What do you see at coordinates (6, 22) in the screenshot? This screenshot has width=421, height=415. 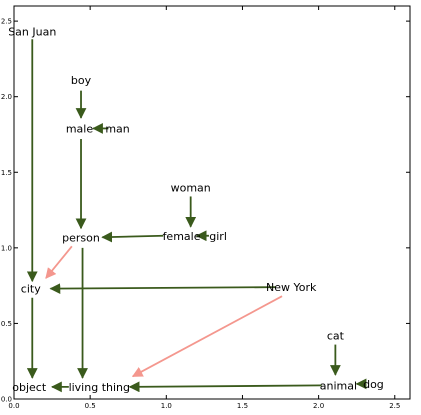 I see `y-tick-label: 2.5` at bounding box center [6, 22].